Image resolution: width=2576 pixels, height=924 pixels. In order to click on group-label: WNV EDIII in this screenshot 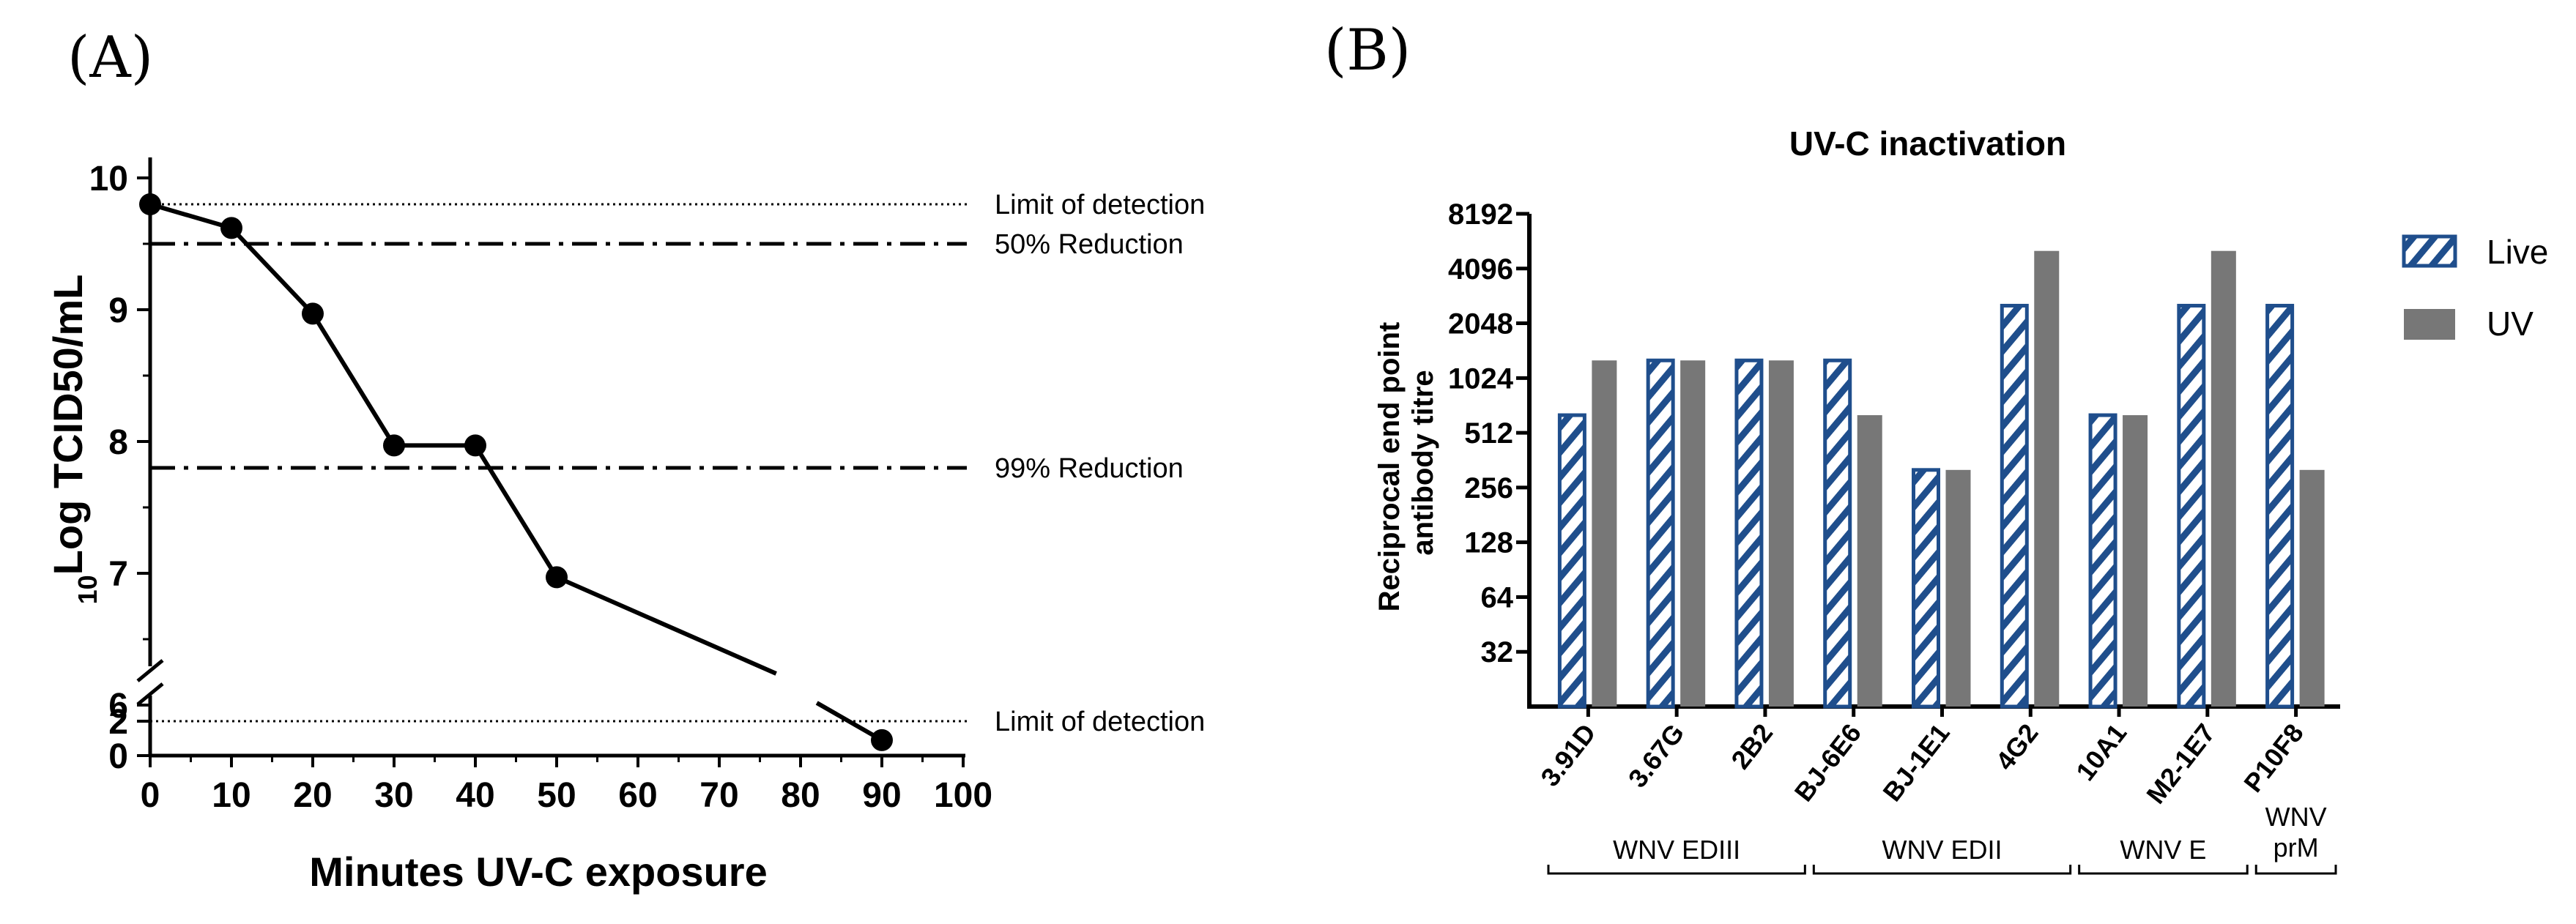, I will do `click(1676, 850)`.